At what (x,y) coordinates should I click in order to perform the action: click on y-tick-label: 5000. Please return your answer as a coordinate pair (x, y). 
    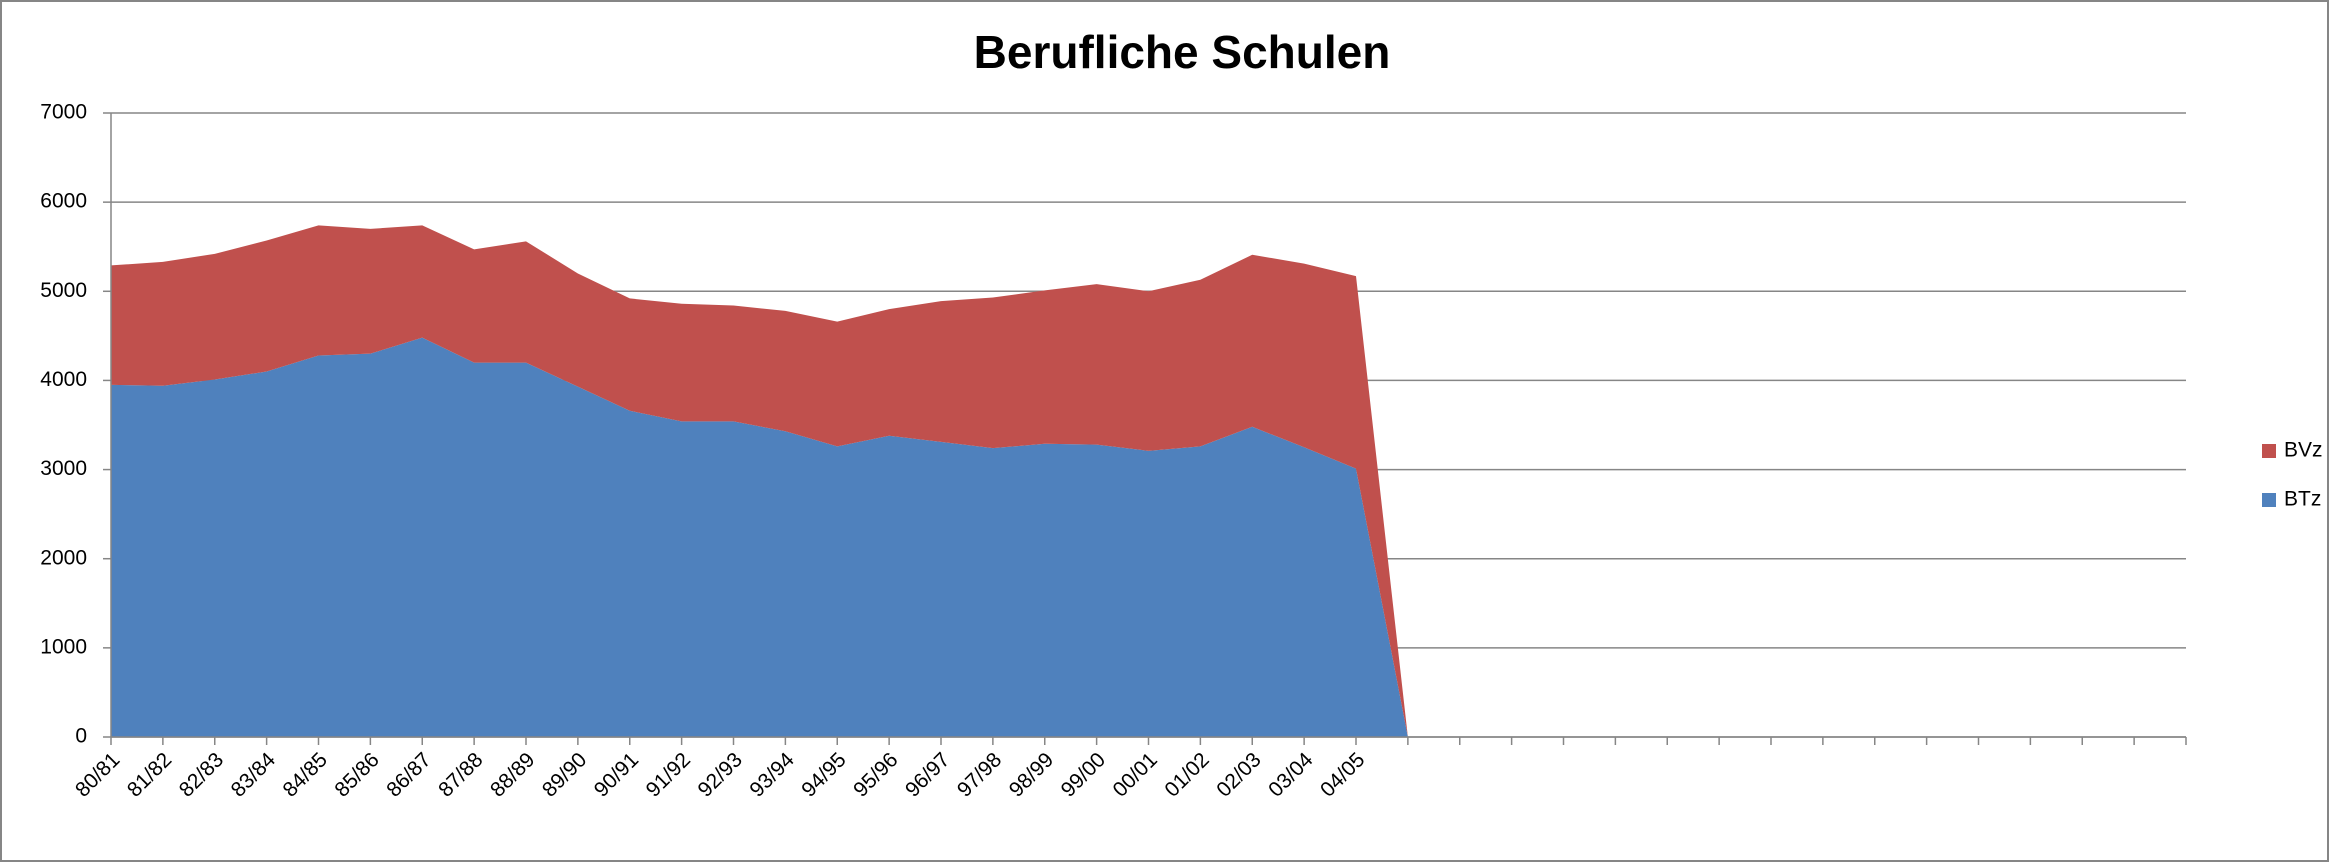
    Looking at the image, I should click on (63, 290).